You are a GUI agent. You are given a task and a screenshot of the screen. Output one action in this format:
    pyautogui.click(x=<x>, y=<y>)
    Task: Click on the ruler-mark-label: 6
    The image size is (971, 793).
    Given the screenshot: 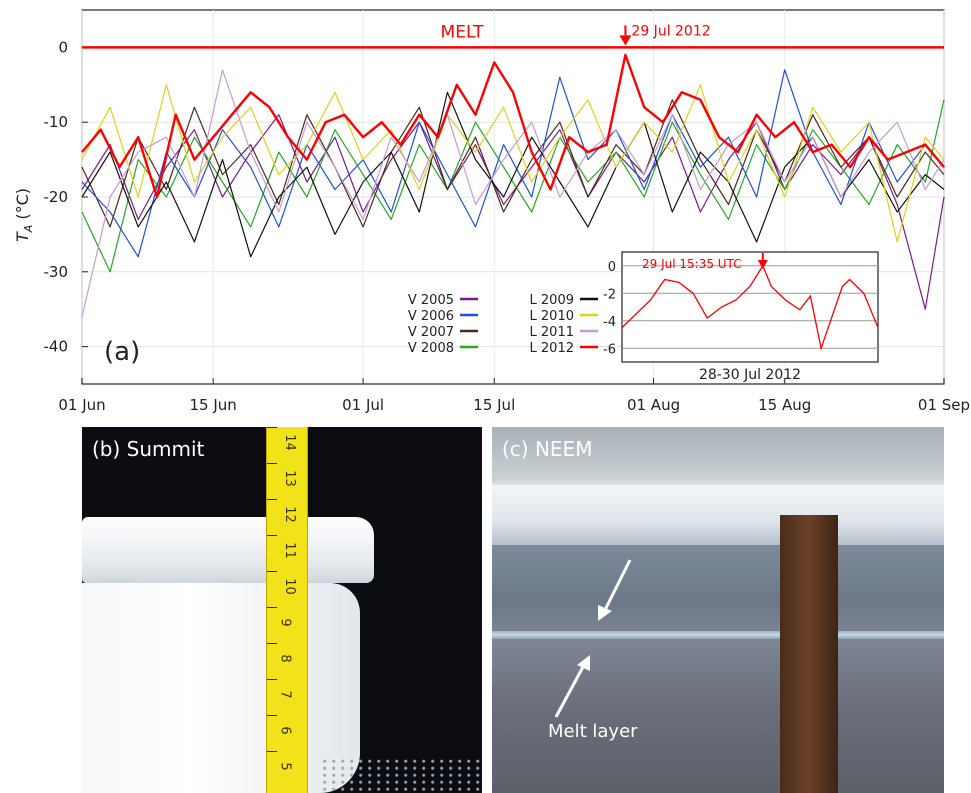 What is the action you would take?
    pyautogui.click(x=285, y=730)
    